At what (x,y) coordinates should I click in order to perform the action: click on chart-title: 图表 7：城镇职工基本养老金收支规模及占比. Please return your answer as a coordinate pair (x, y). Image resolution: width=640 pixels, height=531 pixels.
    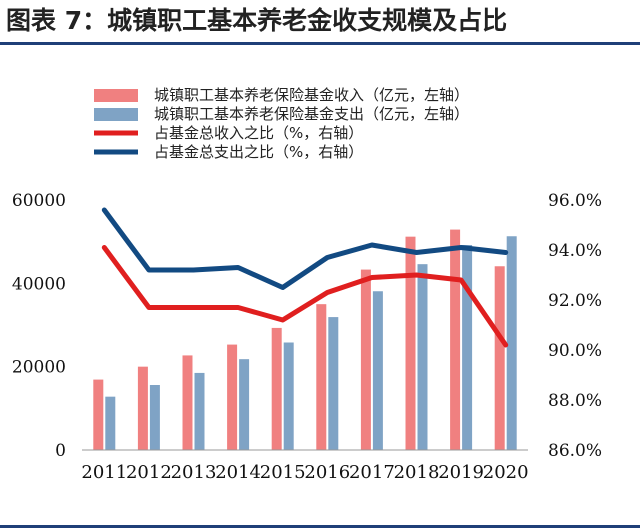
    Looking at the image, I should click on (257, 20).